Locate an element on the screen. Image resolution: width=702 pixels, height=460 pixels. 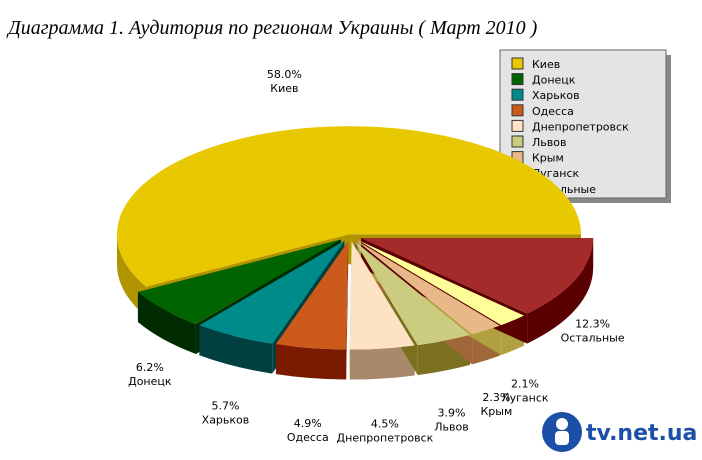
category-label: Киев is located at coordinates (284, 88).